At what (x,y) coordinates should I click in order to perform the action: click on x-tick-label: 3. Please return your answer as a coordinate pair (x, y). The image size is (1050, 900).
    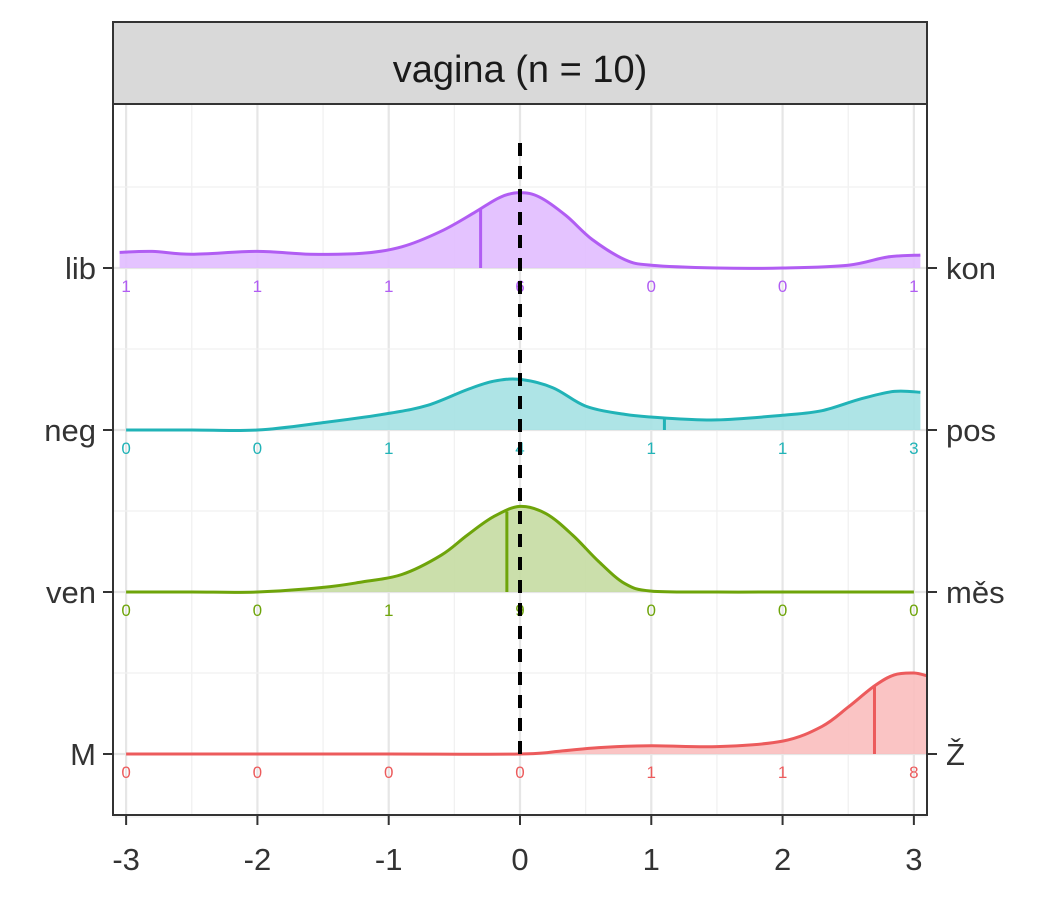
    Looking at the image, I should click on (913, 859).